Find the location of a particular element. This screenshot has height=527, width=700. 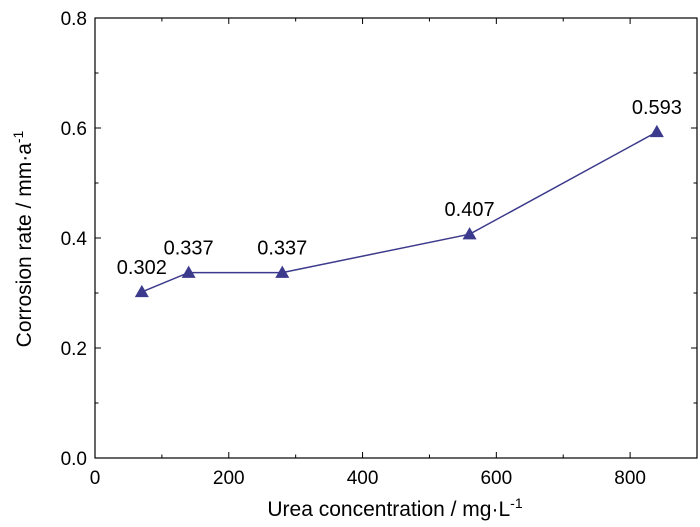

y-axis-title: Corrosion rate / mm·a-1 is located at coordinates (23, 238).